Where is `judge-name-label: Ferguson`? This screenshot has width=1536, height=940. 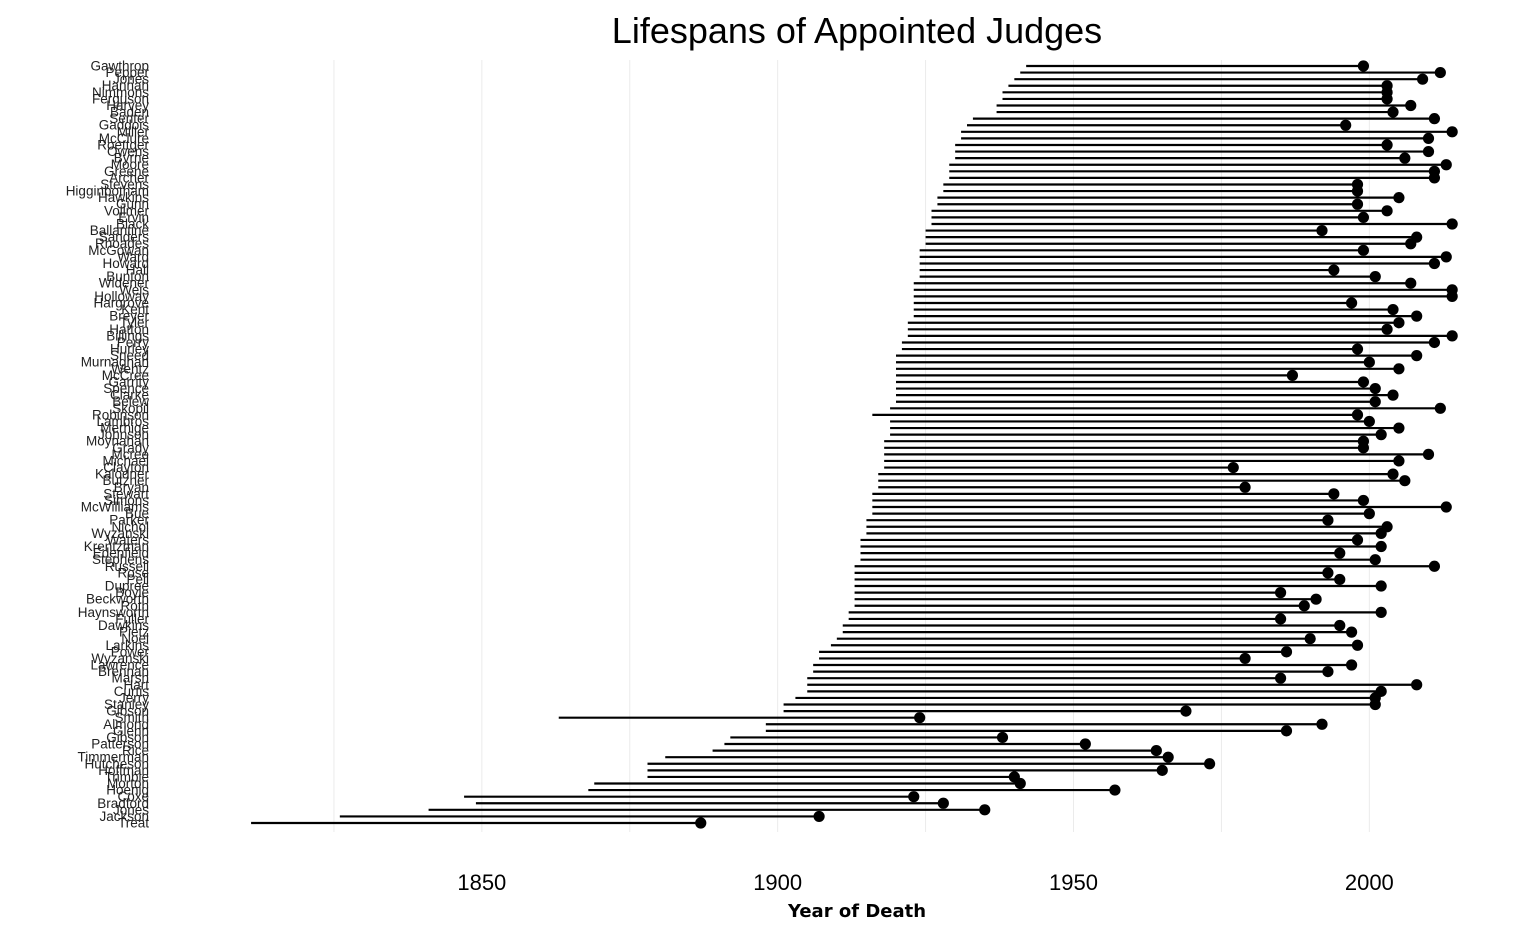
judge-name-label: Ferguson is located at coordinates (120, 98).